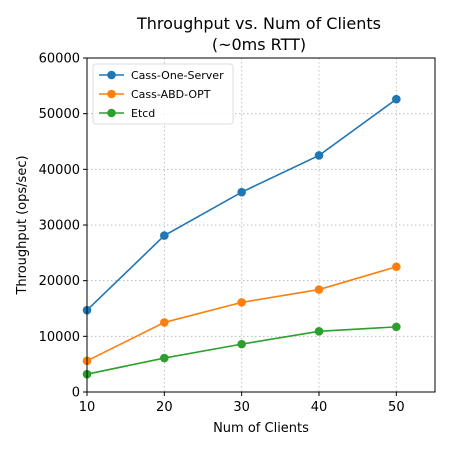 This screenshot has width=450, height=450. What do you see at coordinates (76, 393) in the screenshot?
I see `y-tick-label: 0` at bounding box center [76, 393].